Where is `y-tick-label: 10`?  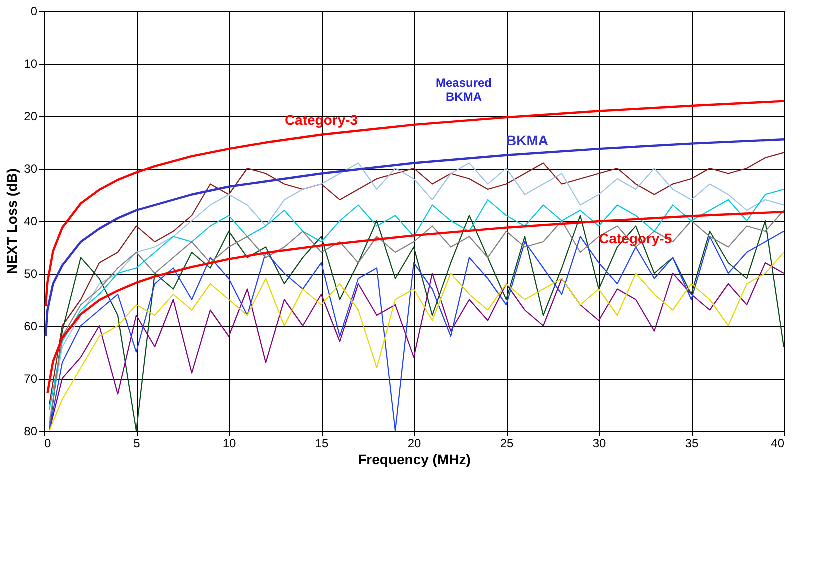 y-tick-label: 10 is located at coordinates (31, 64).